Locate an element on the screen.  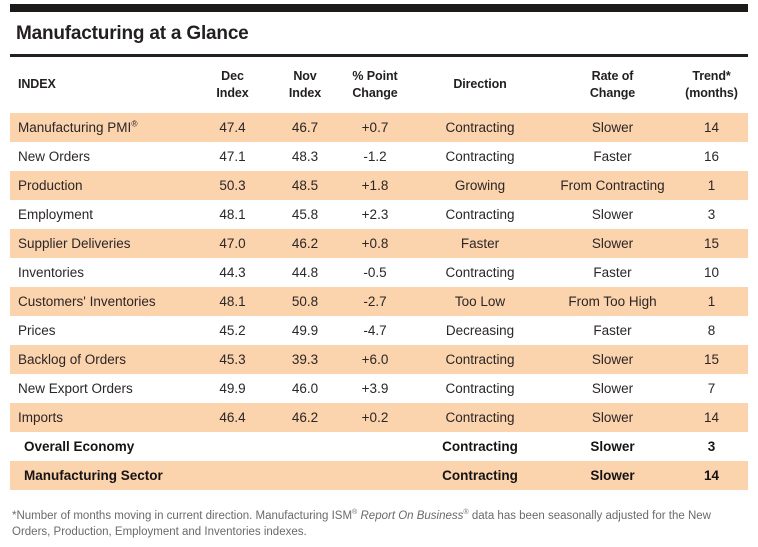
row-label: Manufacturing PMI is located at coordinates (75, 127).